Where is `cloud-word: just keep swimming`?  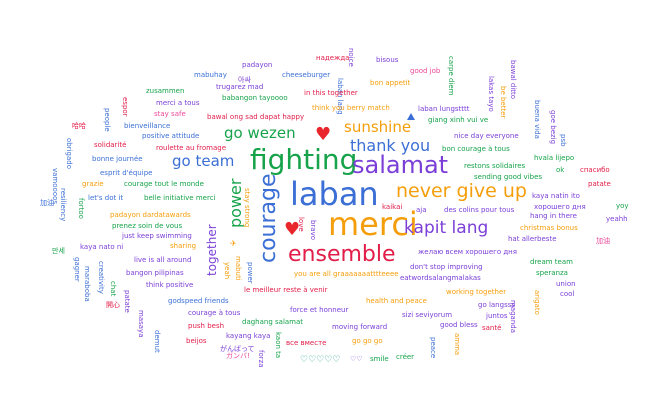
cloud-word: just keep swimming is located at coordinates (157, 236).